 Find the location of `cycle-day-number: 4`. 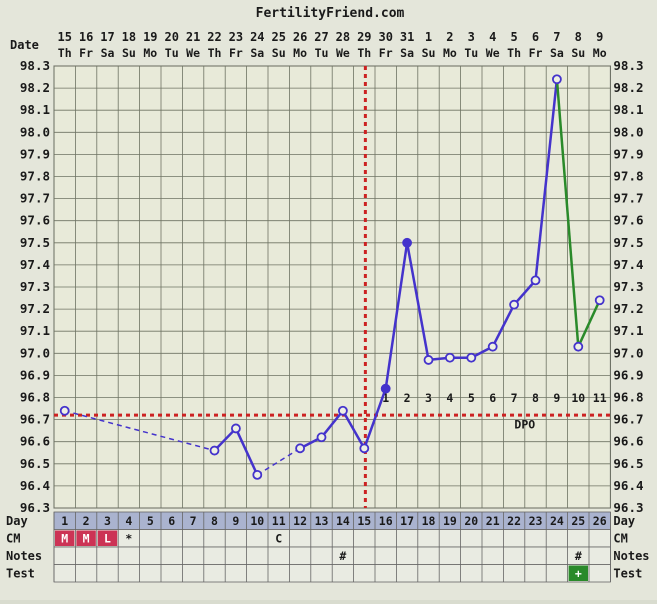

cycle-day-number: 4 is located at coordinates (128, 521).